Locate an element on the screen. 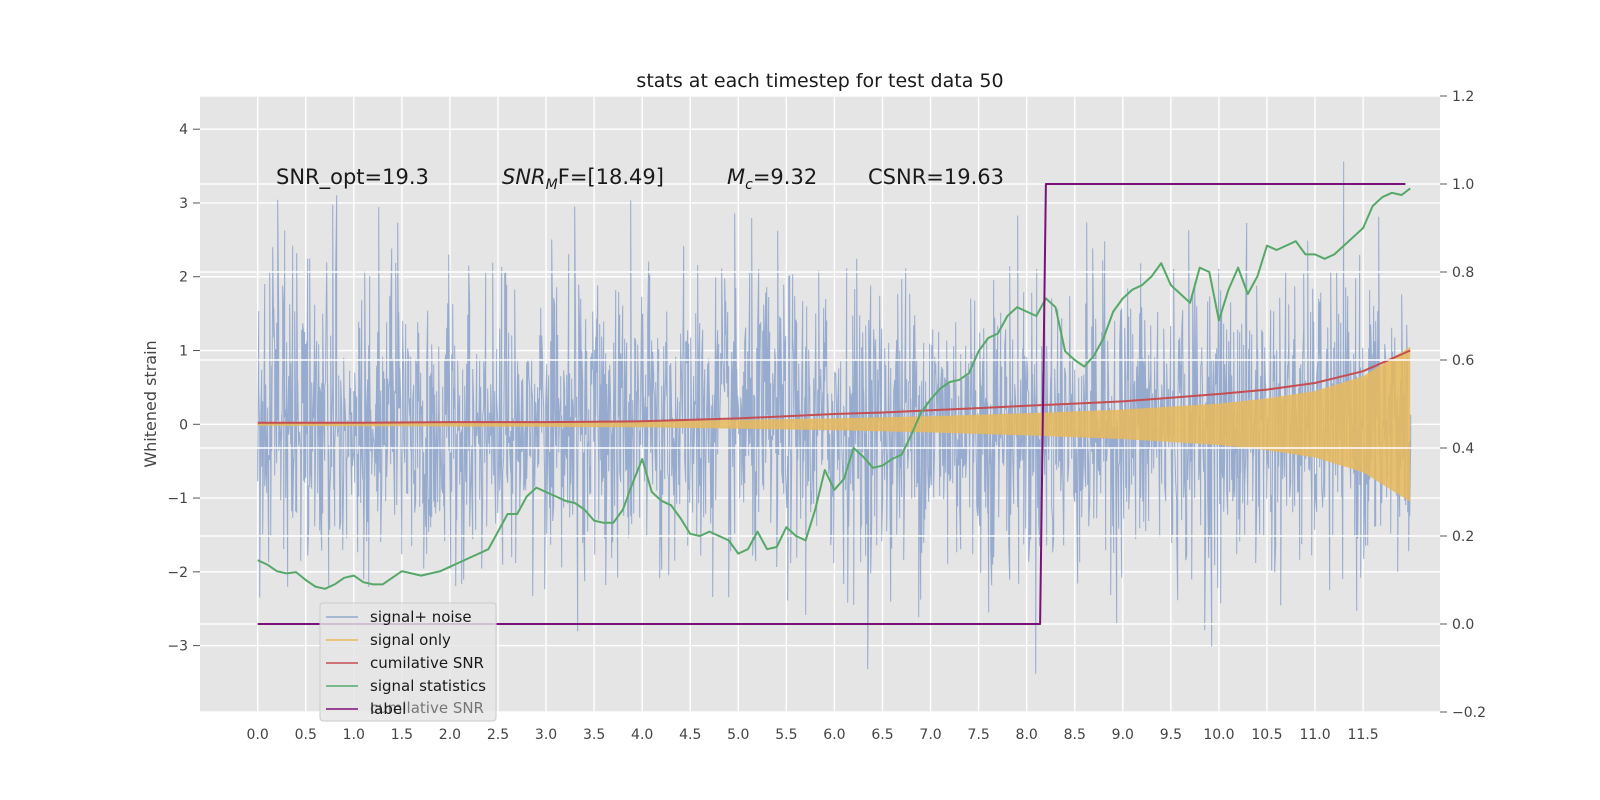  x-tick-label: 2.0 is located at coordinates (450, 735).